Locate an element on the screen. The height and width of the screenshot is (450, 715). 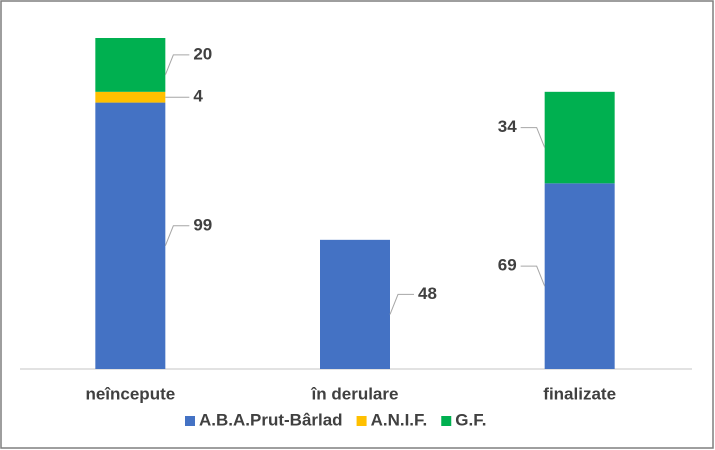
x-tick-label: neîncepute is located at coordinates (130, 393).